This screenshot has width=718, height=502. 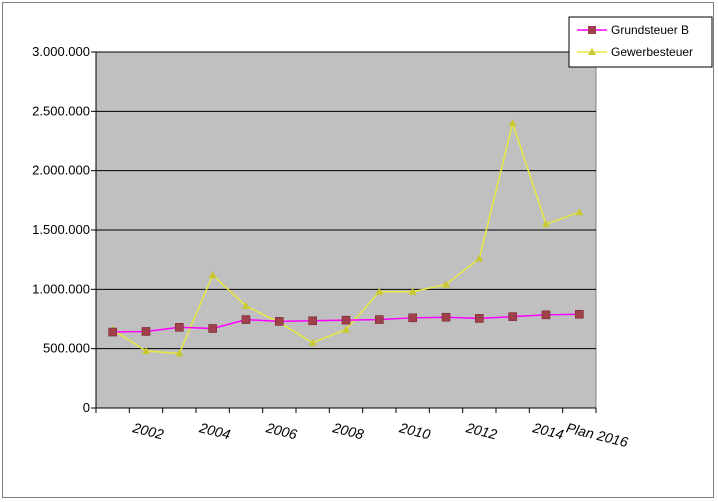 I want to click on legend-box, so click(x=640, y=42).